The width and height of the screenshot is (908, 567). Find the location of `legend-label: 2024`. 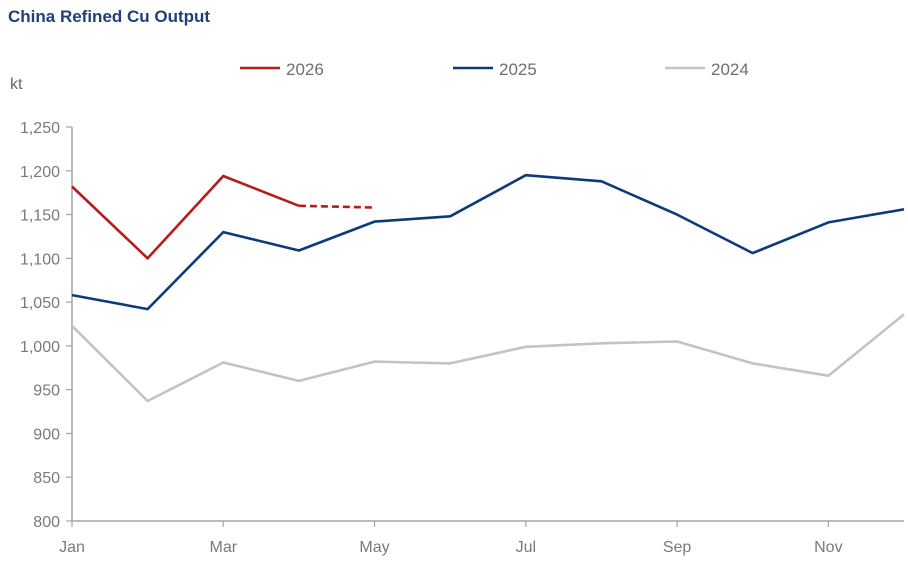

legend-label: 2024 is located at coordinates (730, 69).